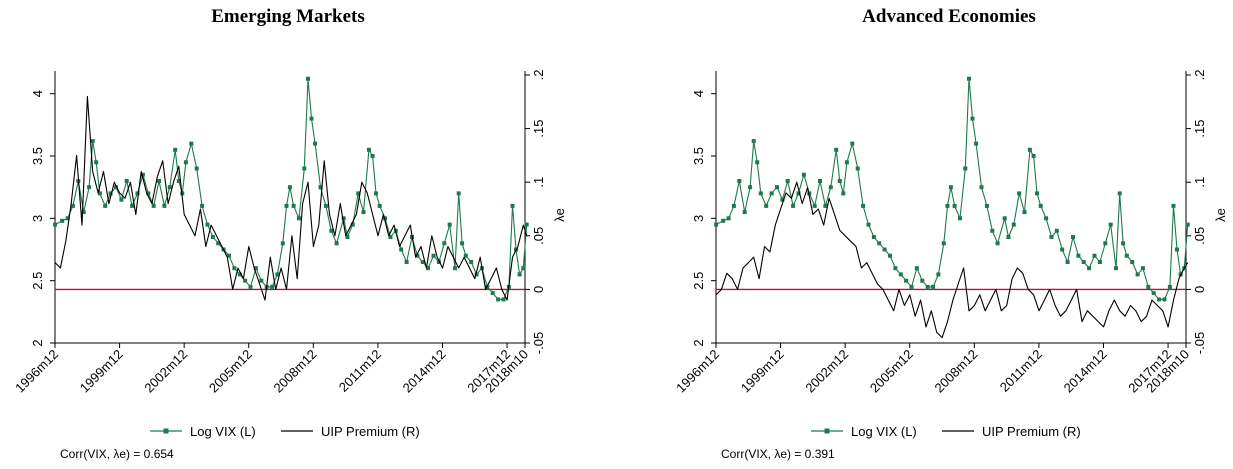 The width and height of the screenshot is (1233, 469). Describe the element at coordinates (285, 431) in the screenshot. I see `legend: Log VIX (L) UIP Premium (R)` at that location.